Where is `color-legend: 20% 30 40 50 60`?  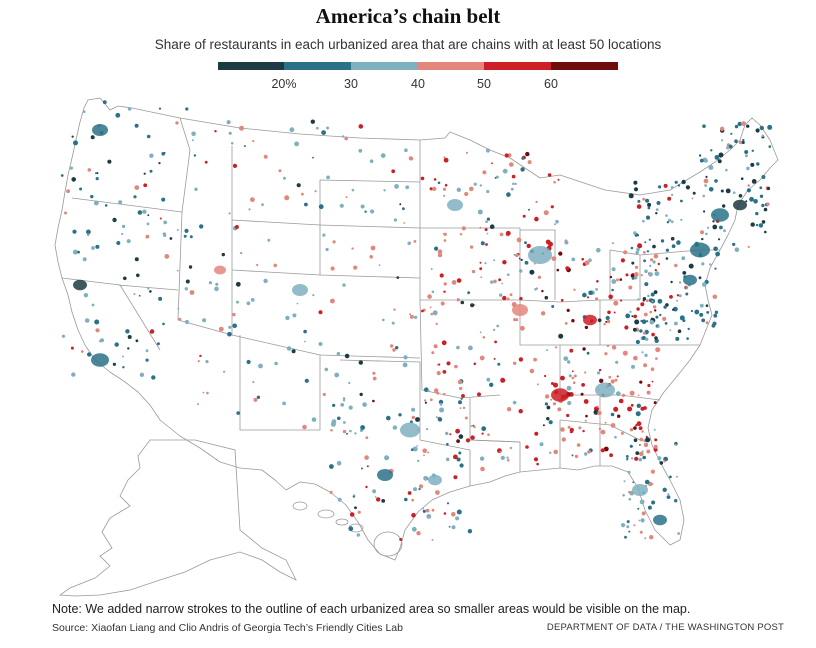
color-legend: 20% 30 40 50 60 is located at coordinates (418, 77).